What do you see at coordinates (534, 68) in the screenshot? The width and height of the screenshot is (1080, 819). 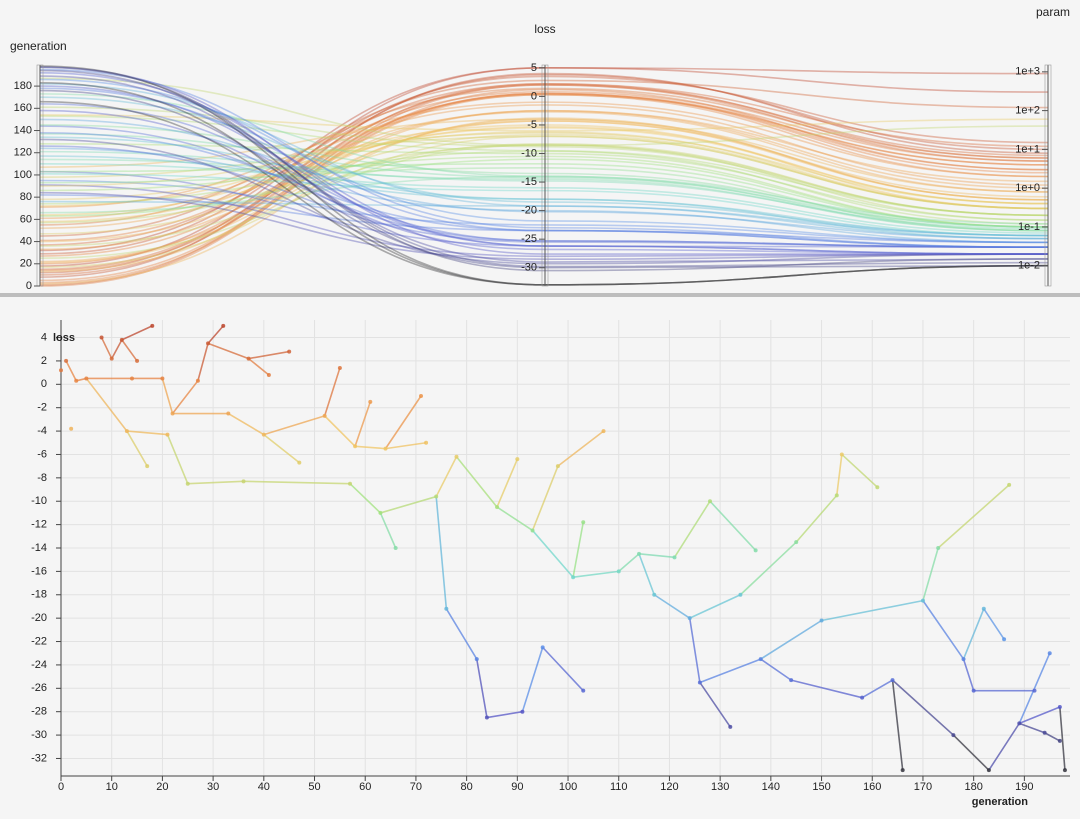 I see `tick-label: 5` at bounding box center [534, 68].